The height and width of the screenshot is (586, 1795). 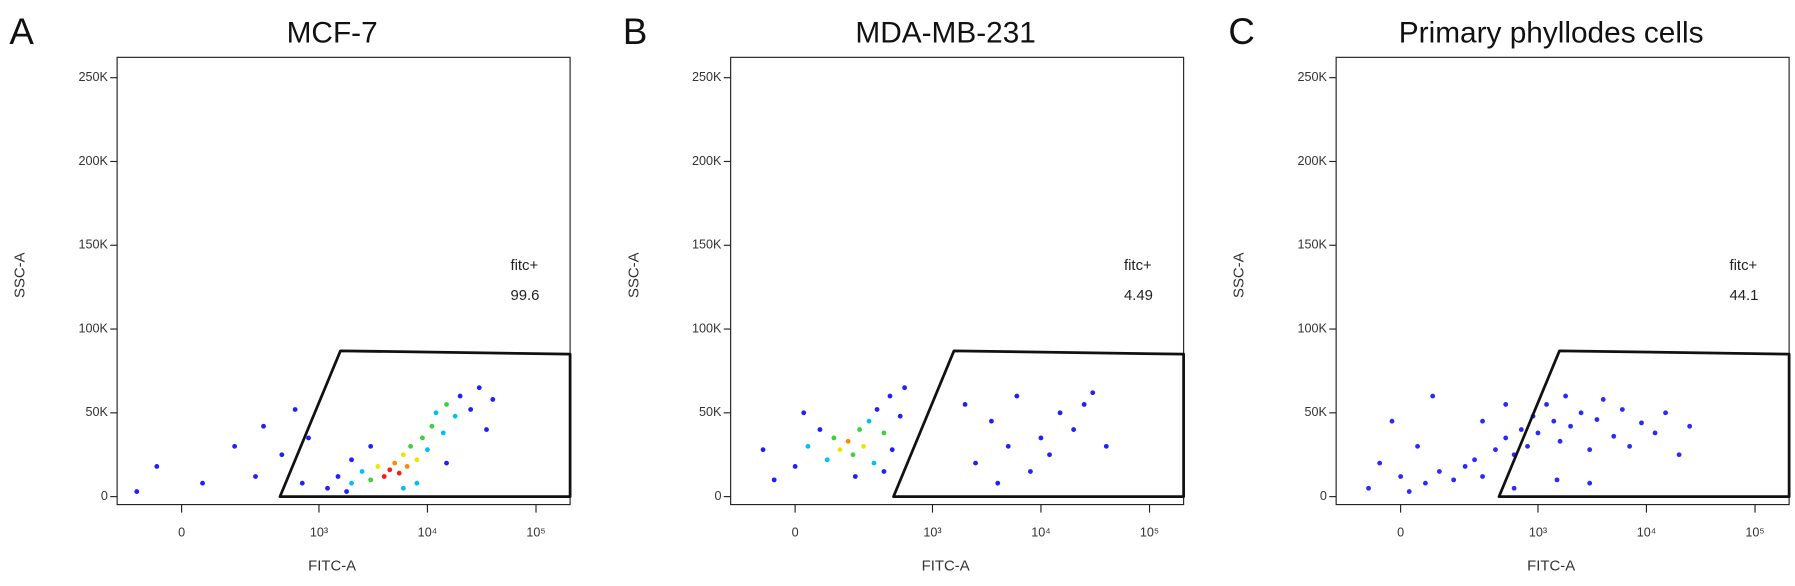 I want to click on gate-value: 4.49, so click(x=1138, y=296).